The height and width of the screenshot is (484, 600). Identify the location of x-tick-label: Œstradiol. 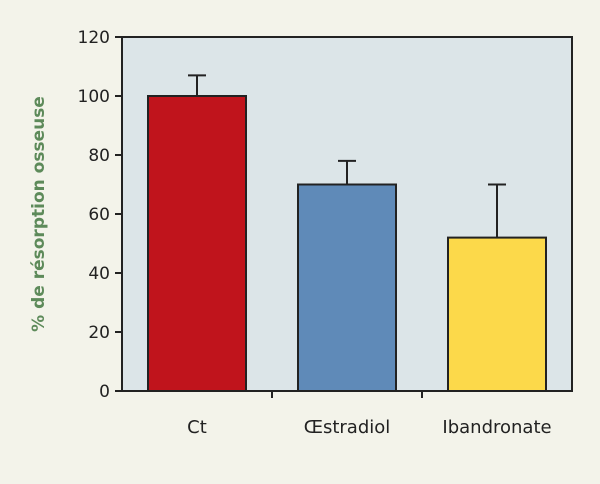
(347, 427).